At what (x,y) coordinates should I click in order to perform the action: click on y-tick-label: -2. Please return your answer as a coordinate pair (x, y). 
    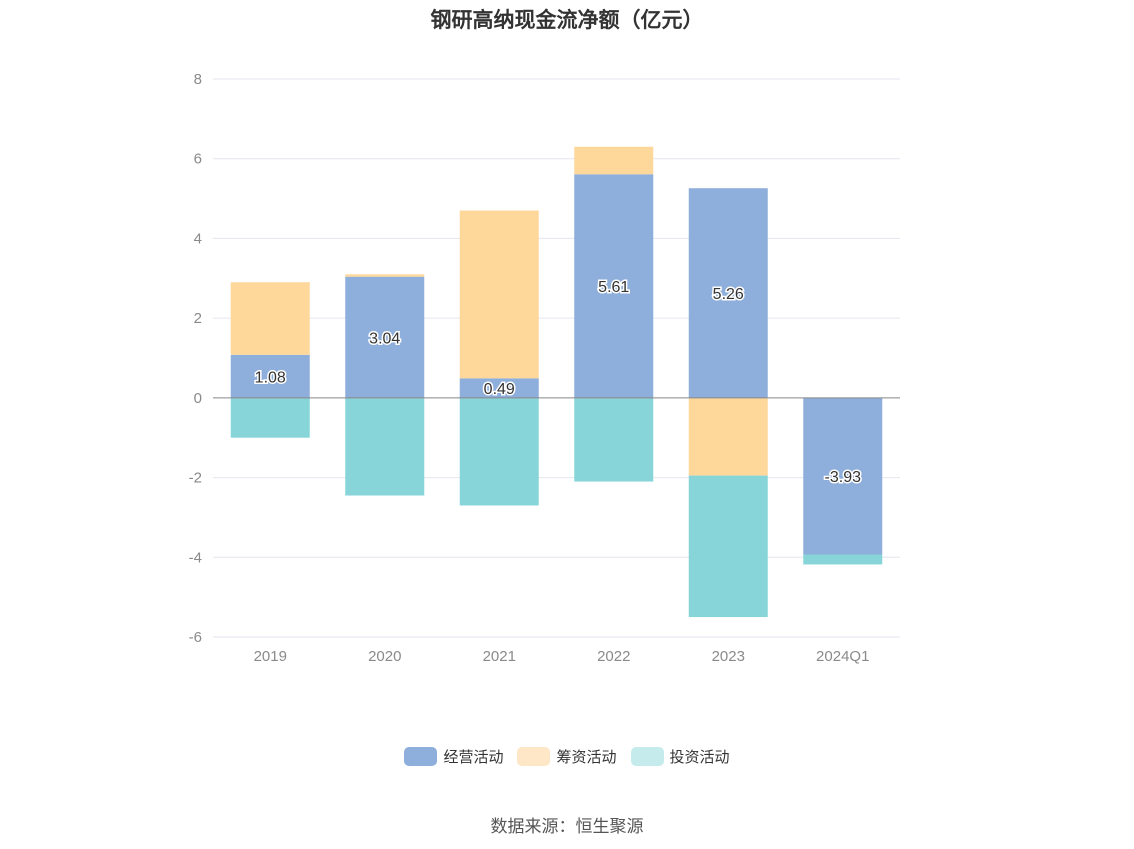
    Looking at the image, I should click on (195, 478).